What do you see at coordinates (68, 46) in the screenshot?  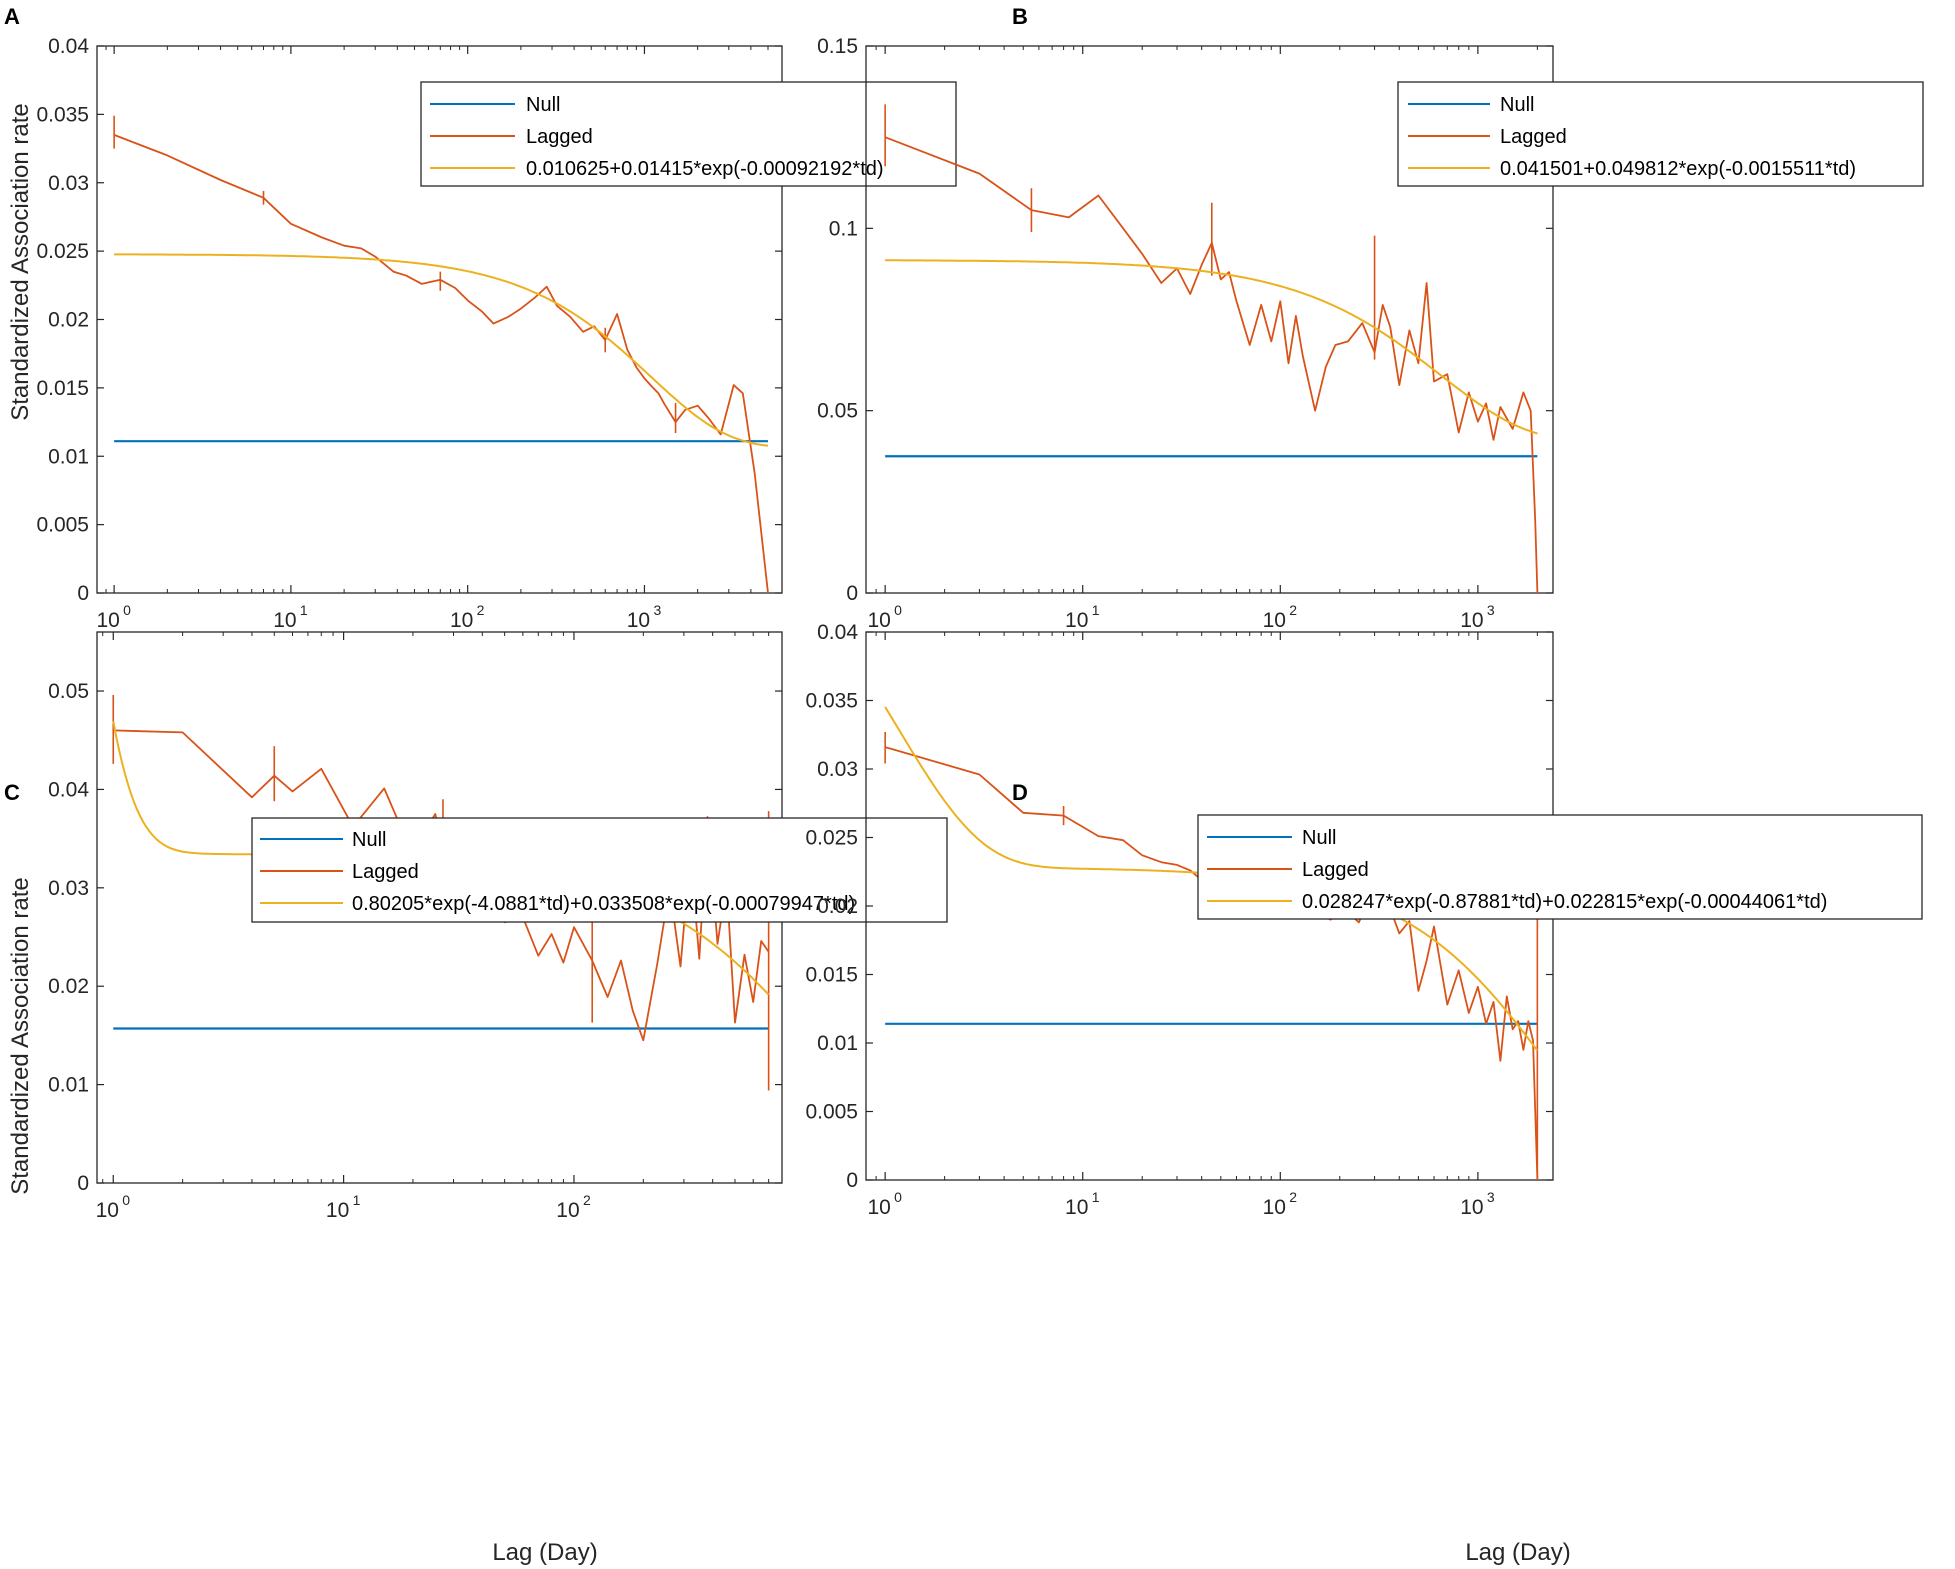 I see `y-tick-label-a: 0.04` at bounding box center [68, 46].